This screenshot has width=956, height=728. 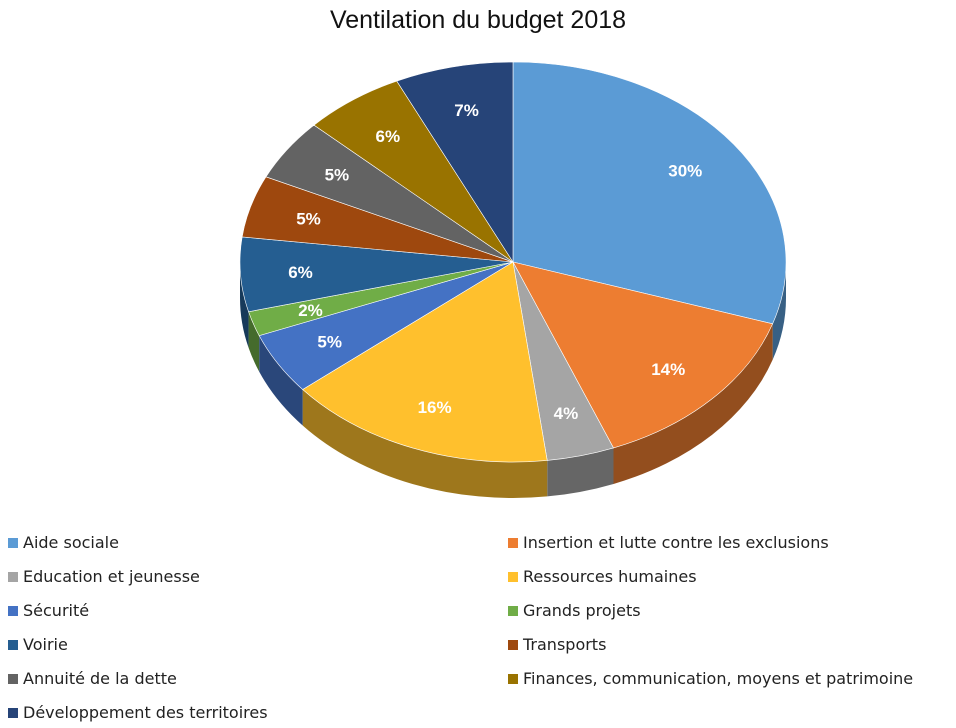 I want to click on data-label-4: 5%, so click(x=329, y=341).